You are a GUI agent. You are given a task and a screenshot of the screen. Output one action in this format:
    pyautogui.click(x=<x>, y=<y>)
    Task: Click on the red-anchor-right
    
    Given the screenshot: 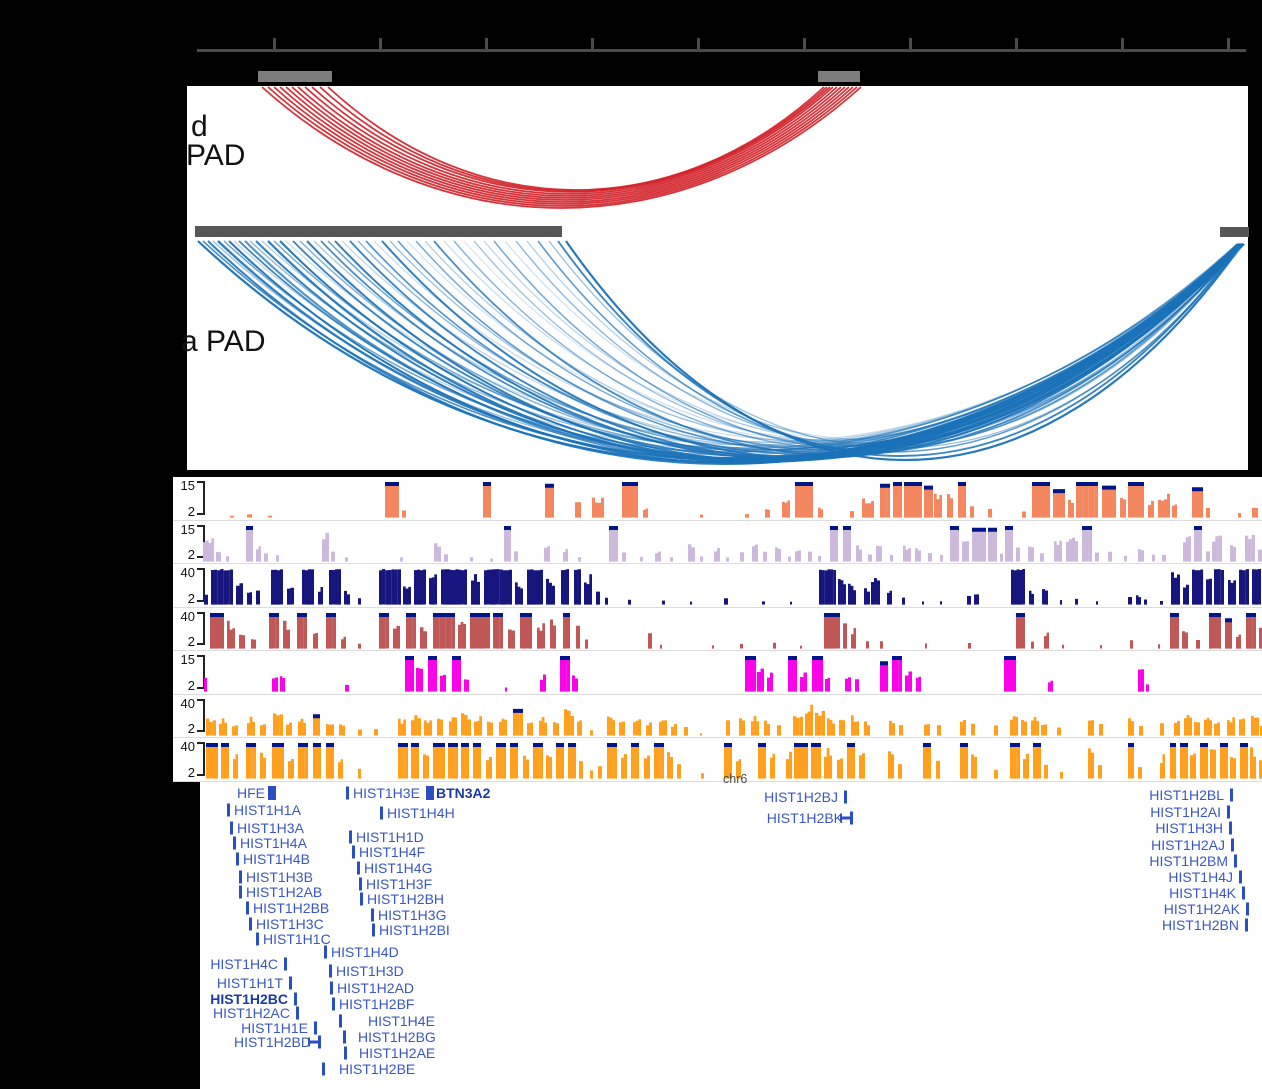 What is the action you would take?
    pyautogui.click(x=839, y=76)
    